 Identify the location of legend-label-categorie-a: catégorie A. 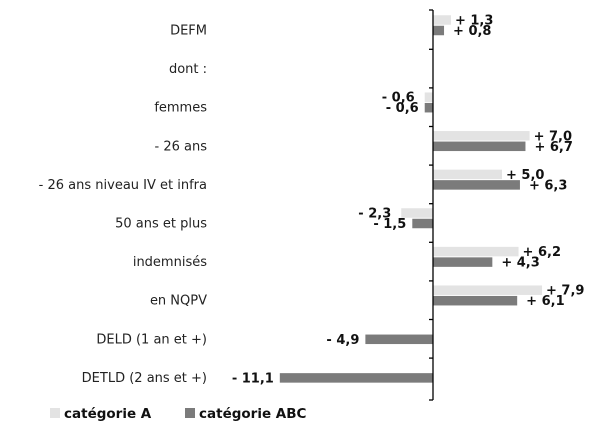
(108, 414).